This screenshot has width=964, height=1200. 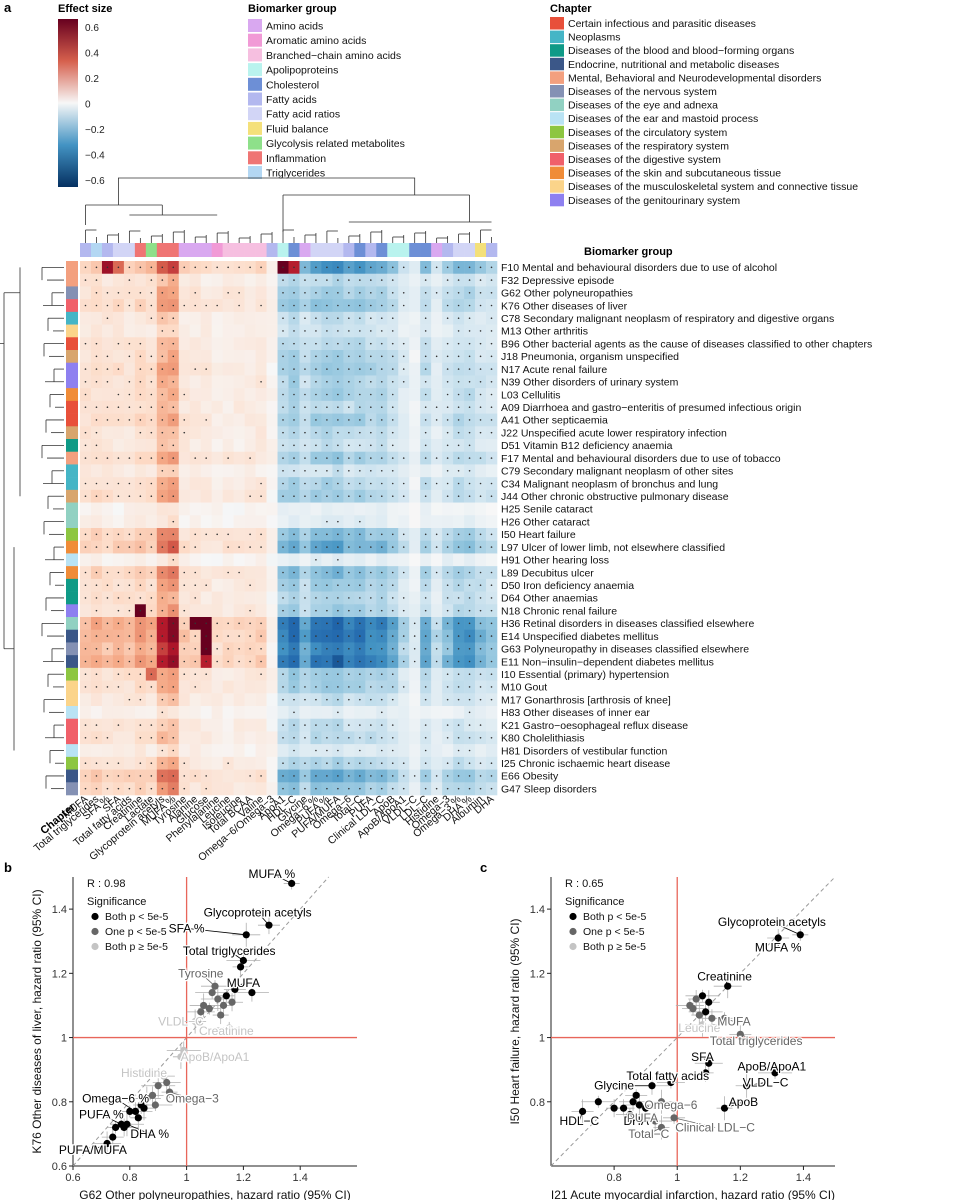 What do you see at coordinates (594, 726) in the screenshot?
I see `row-label: K21 Gastro−oesophageal reflux disease` at bounding box center [594, 726].